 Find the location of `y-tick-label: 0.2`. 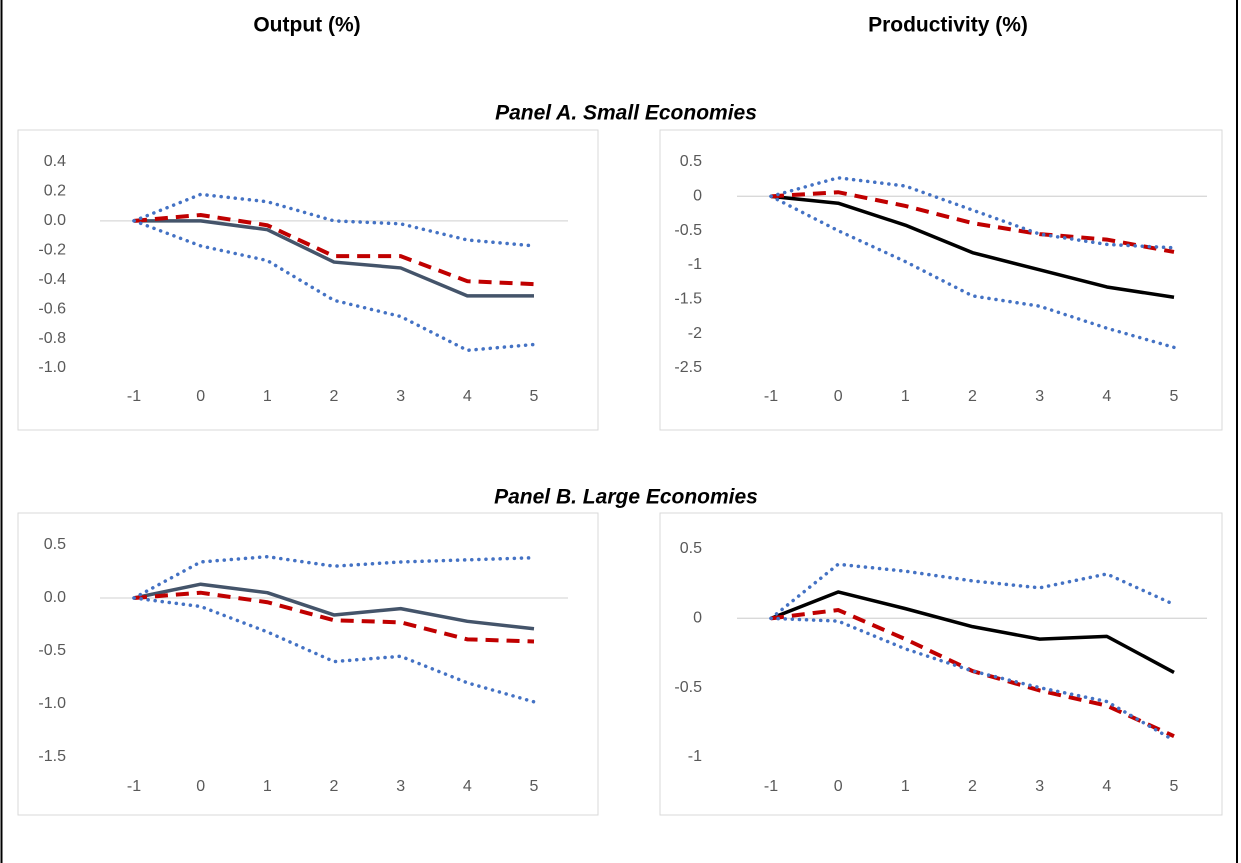

y-tick-label: 0.2 is located at coordinates (55, 191).